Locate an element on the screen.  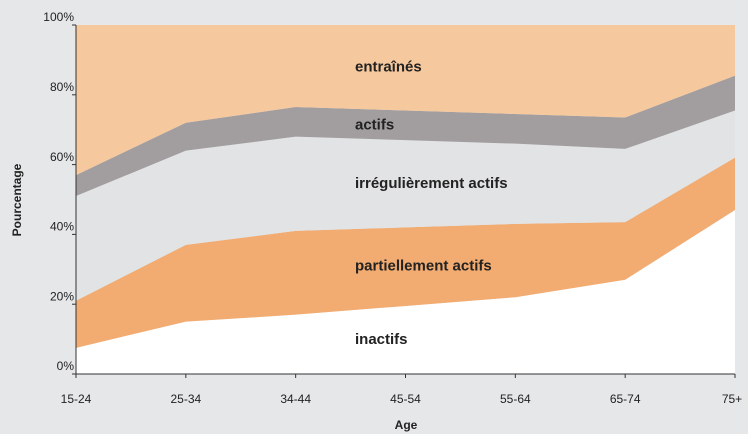
series-label: irrégulièrement actifs is located at coordinates (431, 183).